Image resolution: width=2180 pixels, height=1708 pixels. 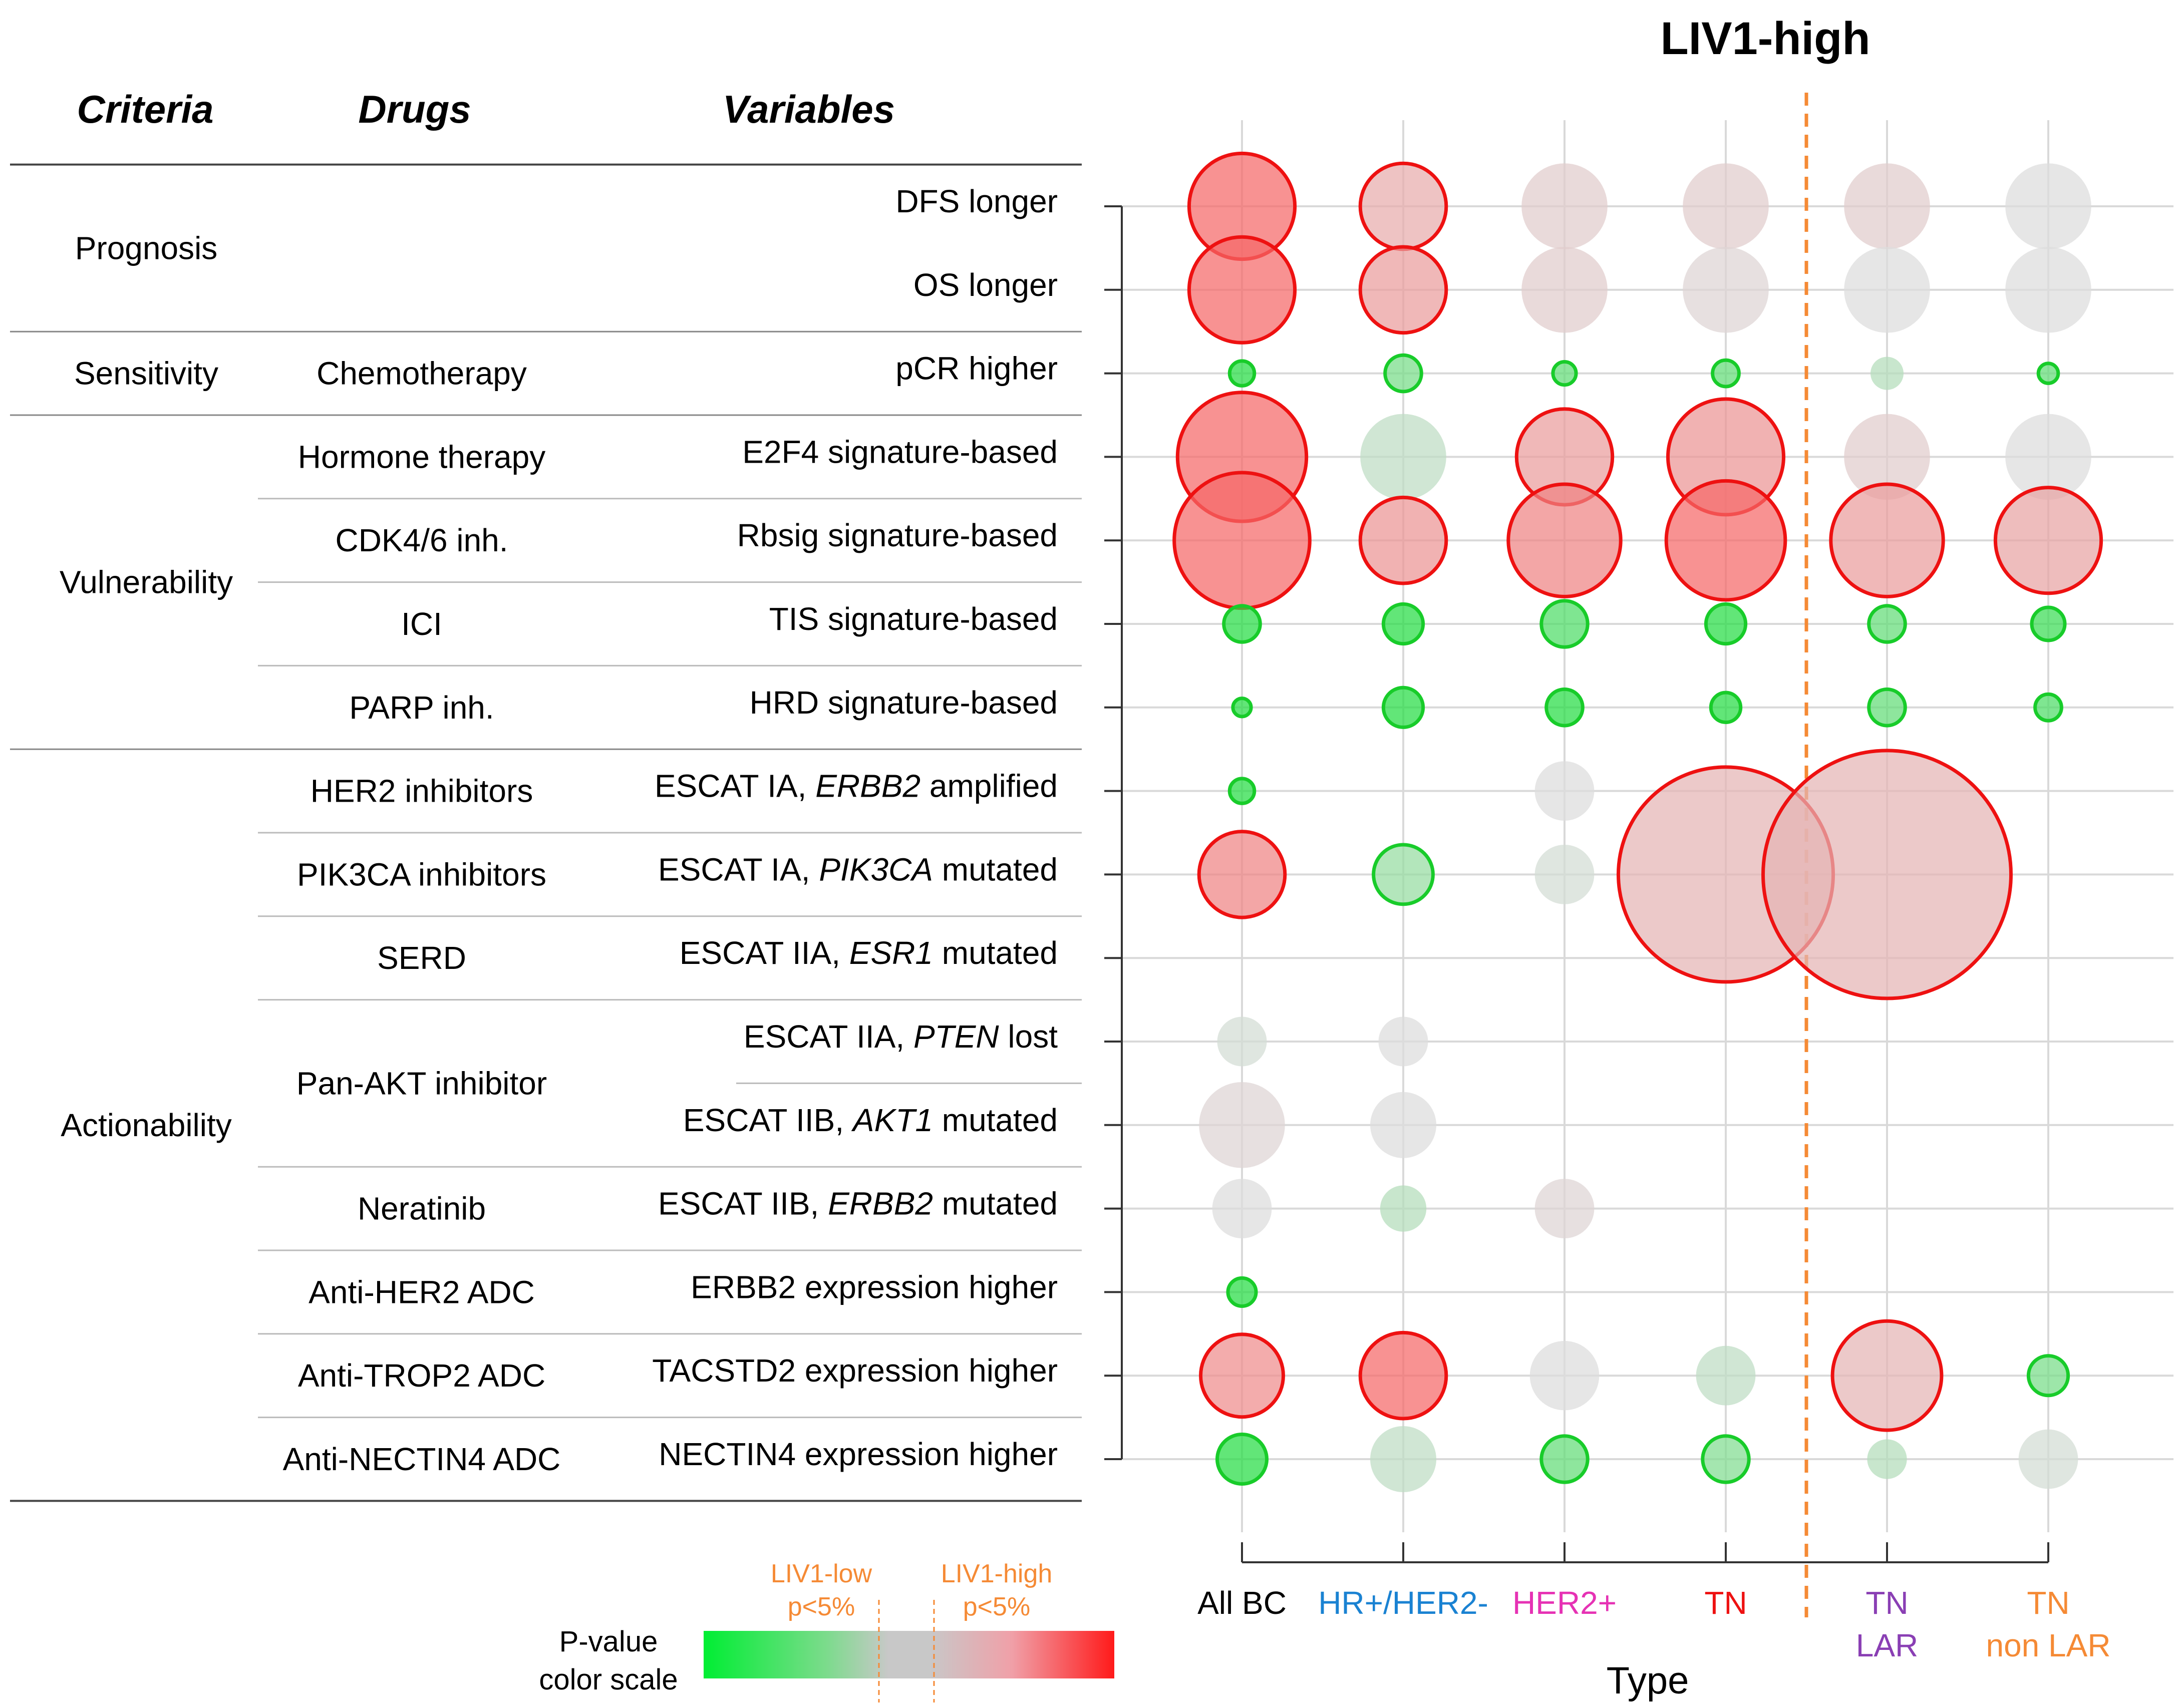 What do you see at coordinates (855, 1370) in the screenshot?
I see `label-part: TACSTD2 expression higher` at bounding box center [855, 1370].